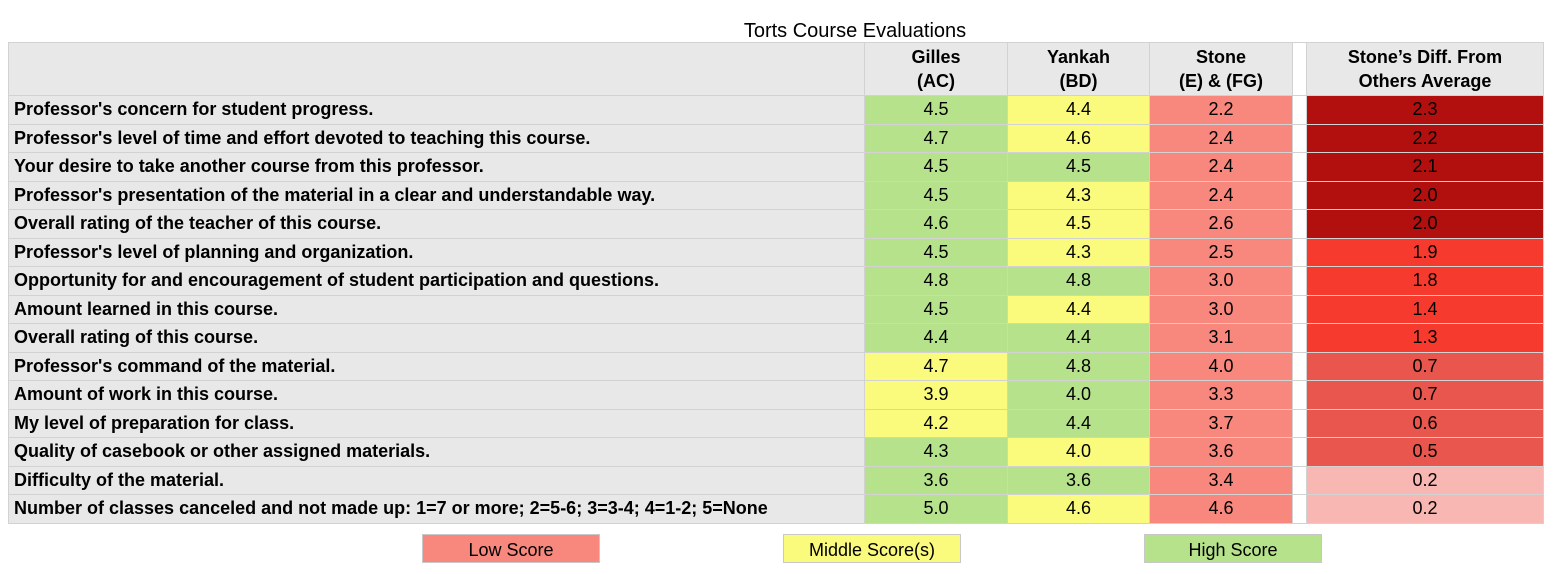 Image resolution: width=1568 pixels, height=574 pixels. I want to click on header-gilles-line2: (AC), so click(936, 81).